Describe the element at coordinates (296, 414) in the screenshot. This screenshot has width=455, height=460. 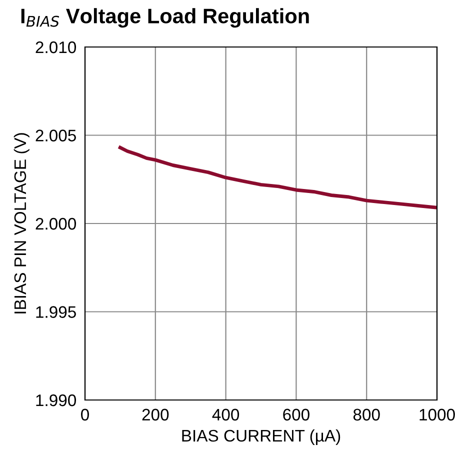
I see `x-tick-label: 600` at that location.